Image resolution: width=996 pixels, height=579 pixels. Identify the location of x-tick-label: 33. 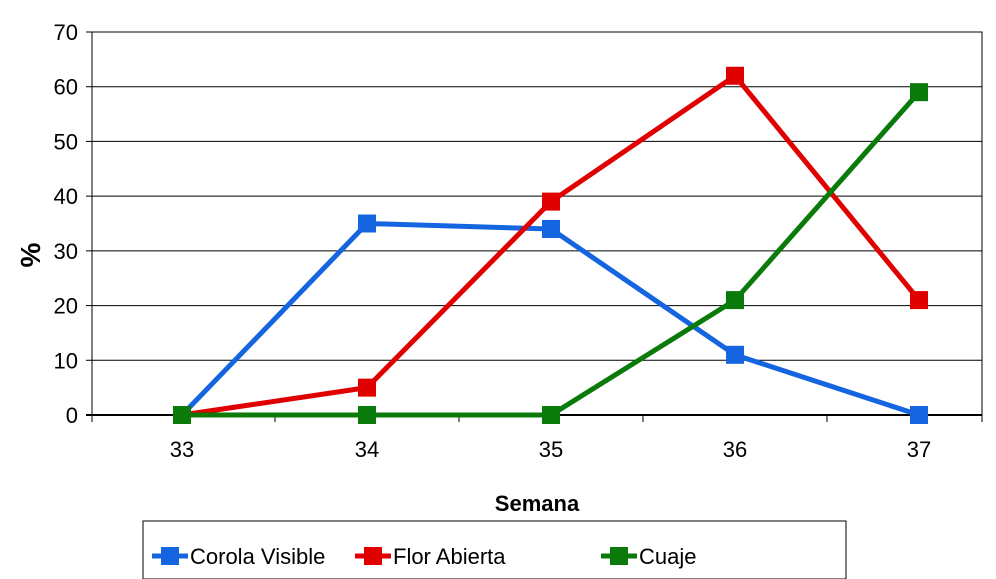
(182, 449).